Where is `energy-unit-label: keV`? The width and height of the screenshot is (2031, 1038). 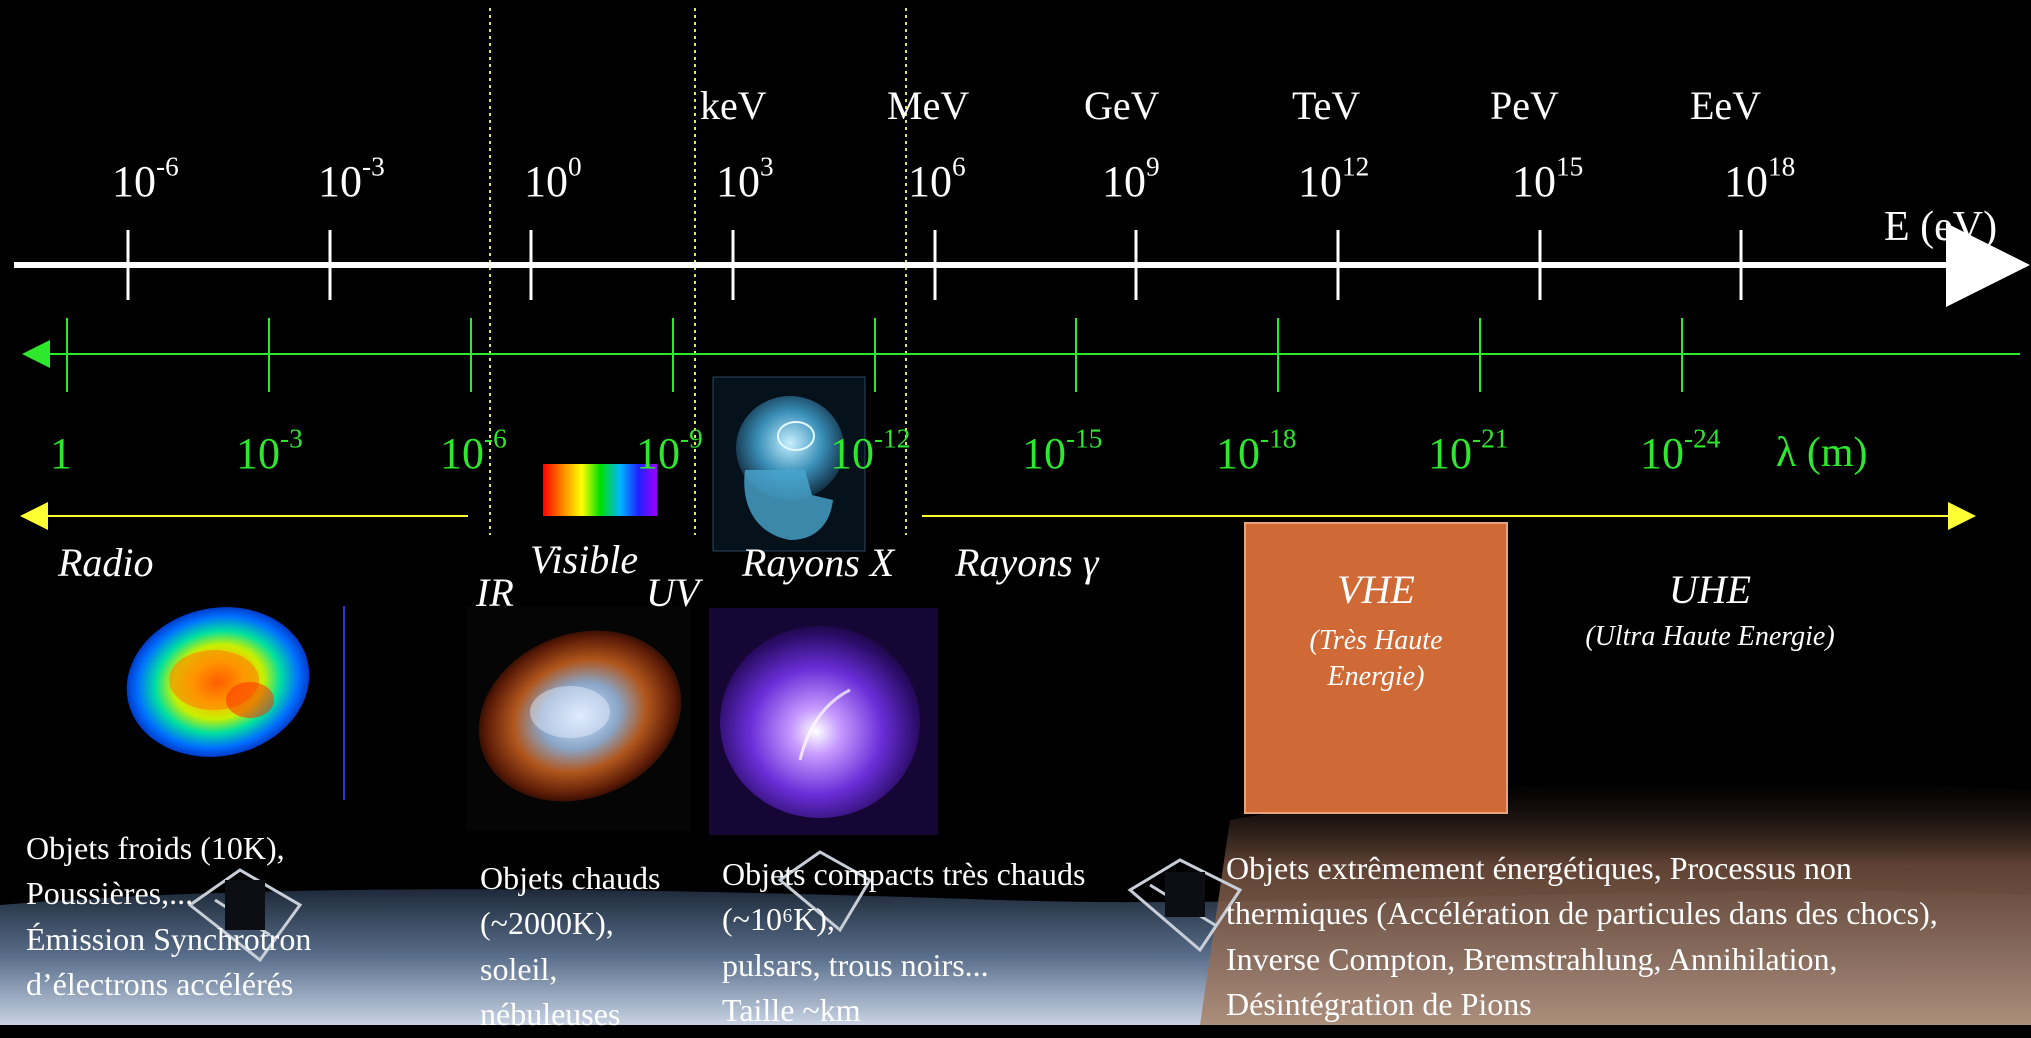
energy-unit-label: keV is located at coordinates (733, 105).